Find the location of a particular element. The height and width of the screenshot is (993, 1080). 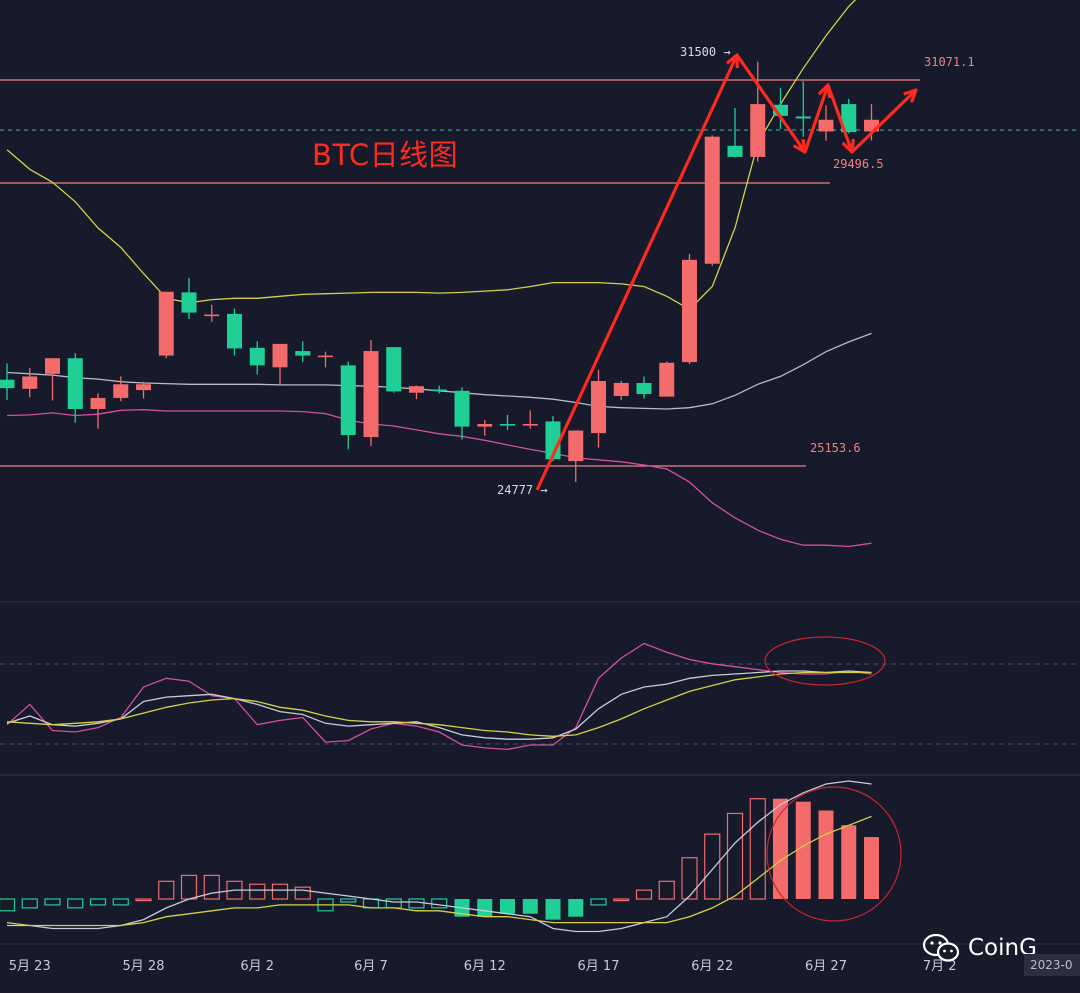

x-tick-label: 6月 7 is located at coordinates (371, 966).